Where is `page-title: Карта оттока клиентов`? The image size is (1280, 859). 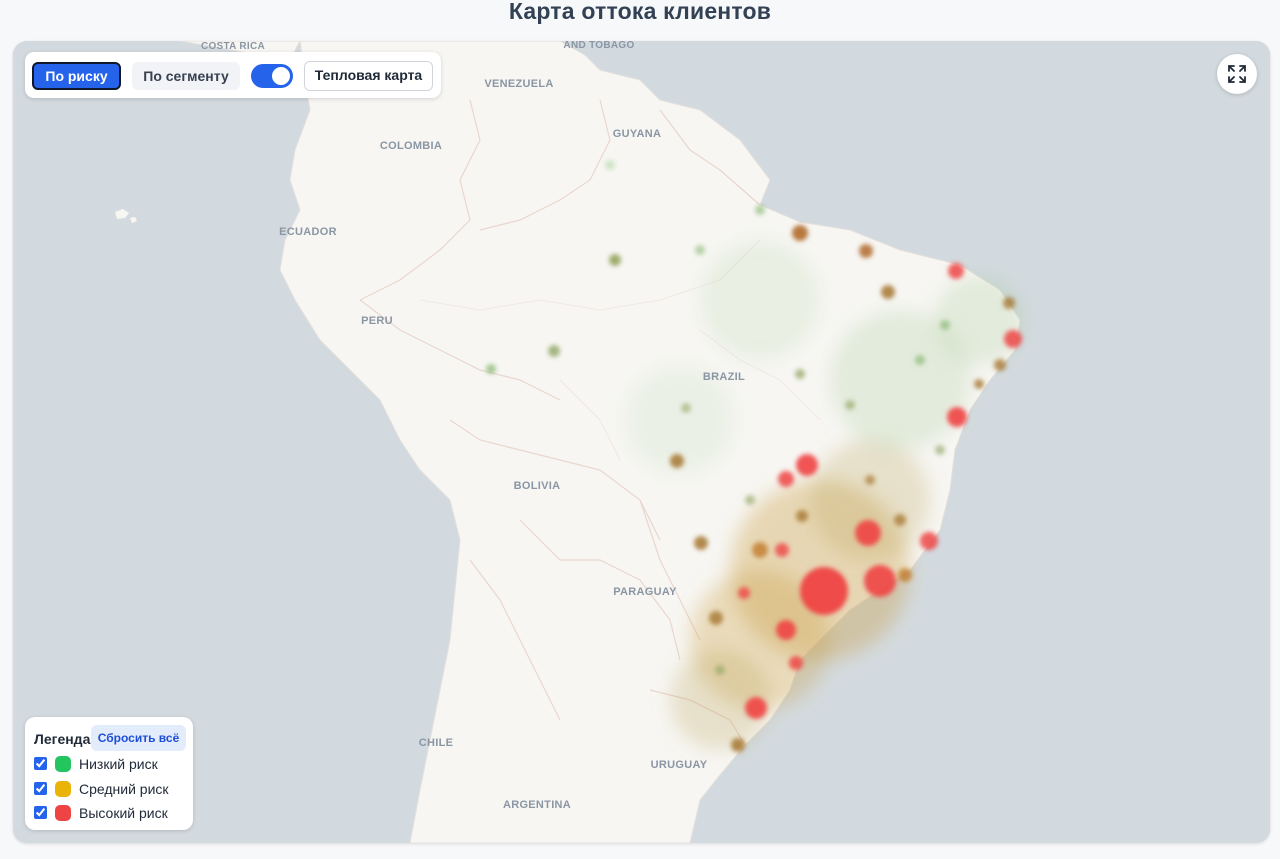 page-title: Карта оттока клиентов is located at coordinates (640, 12).